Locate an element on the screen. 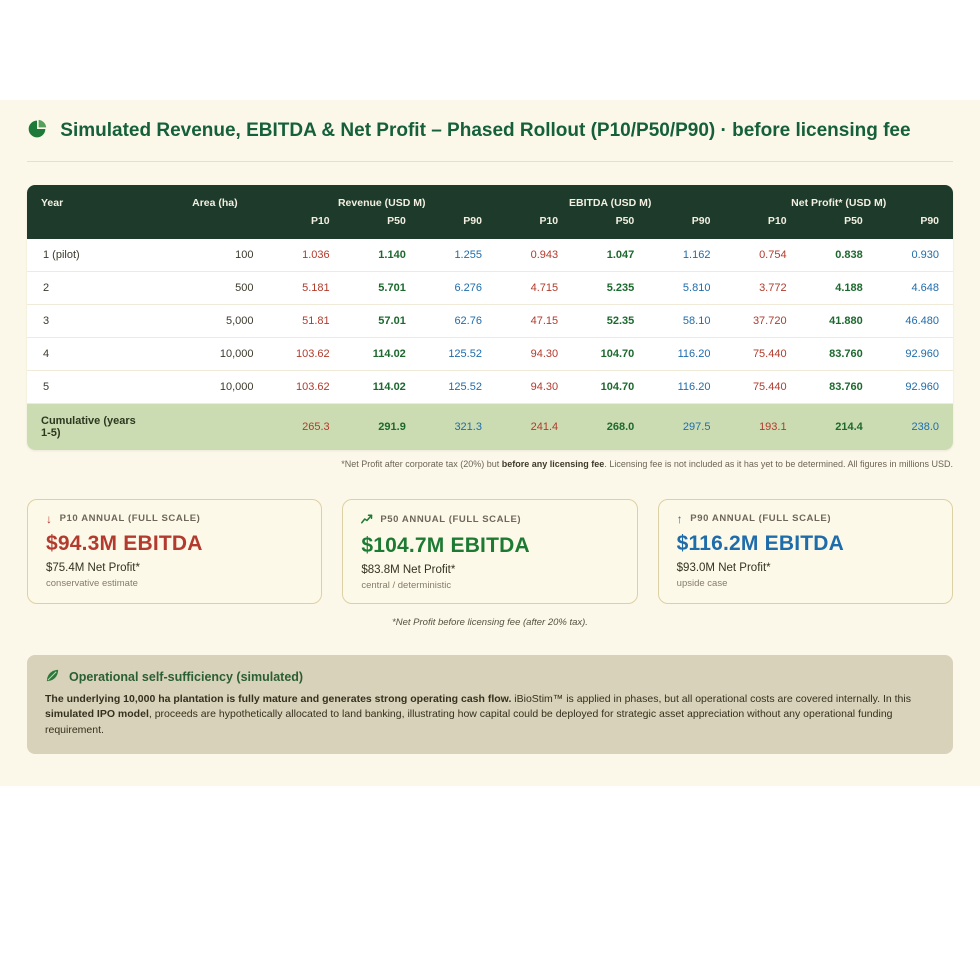  netprofit-p10-cell: 0.754 is located at coordinates (762, 255).